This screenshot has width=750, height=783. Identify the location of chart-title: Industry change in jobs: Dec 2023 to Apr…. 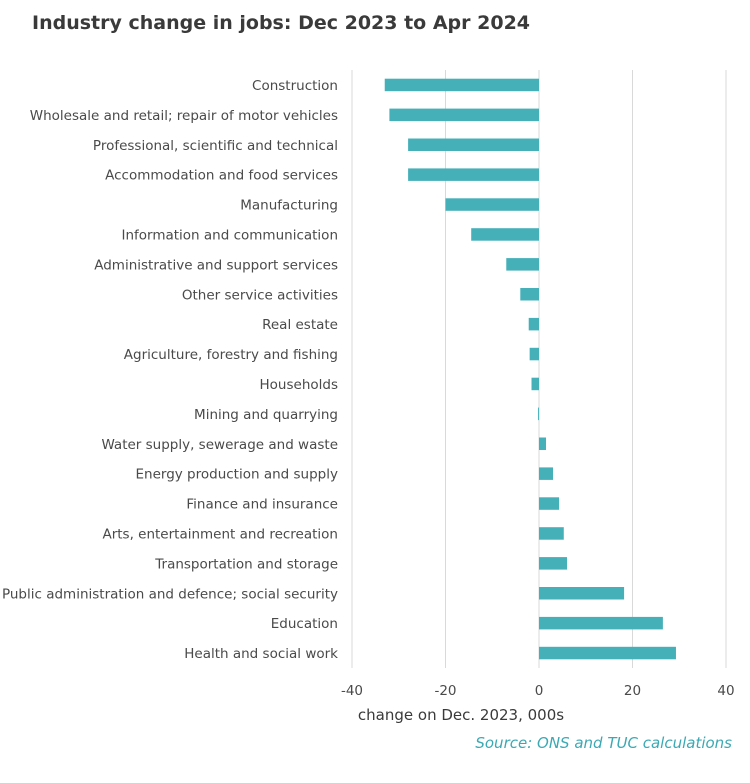
(281, 23).